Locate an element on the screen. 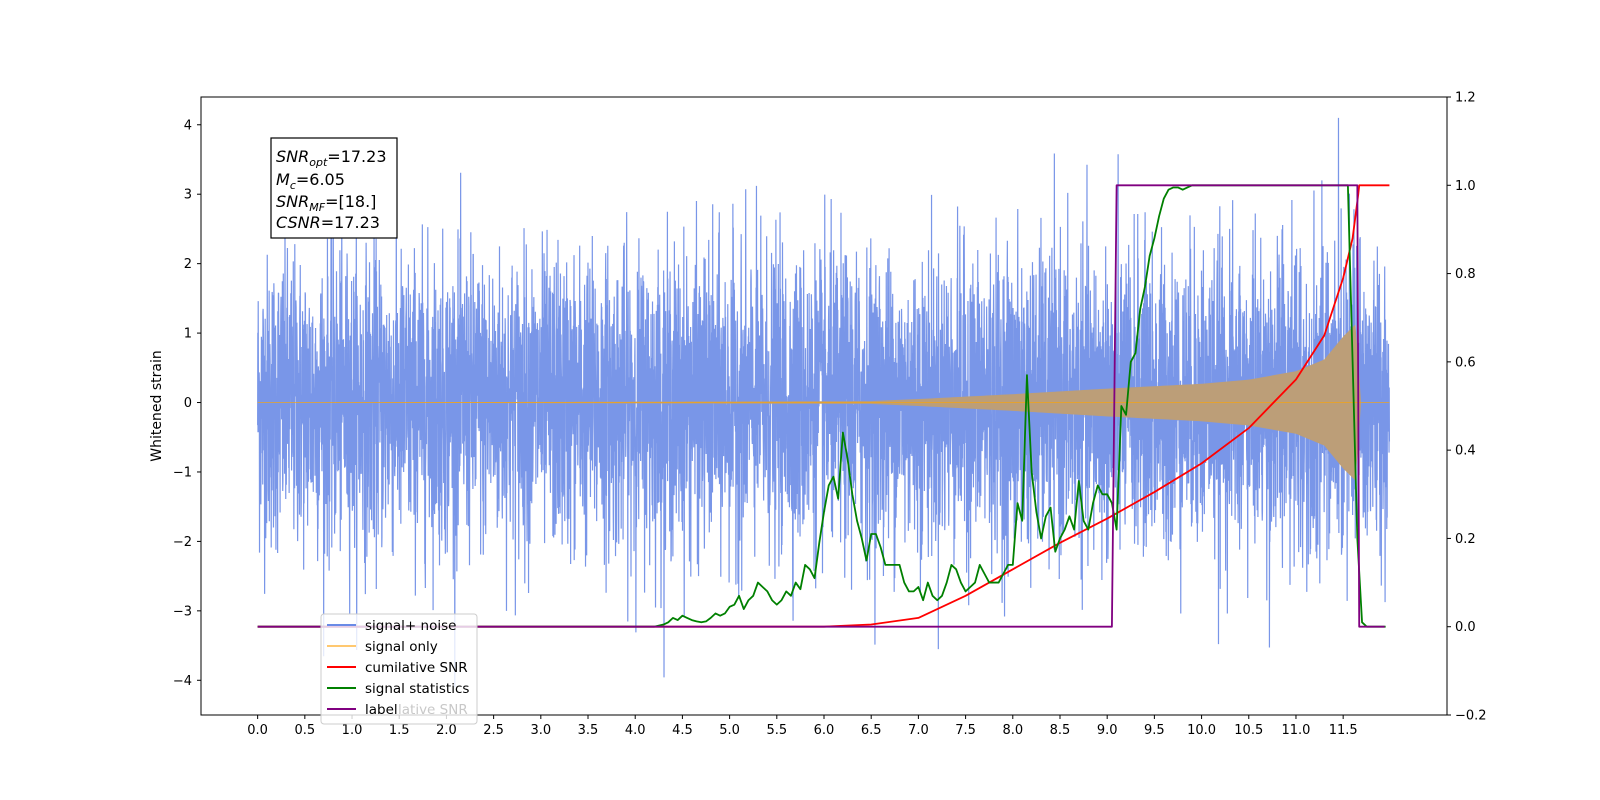  y-right-tick-label: 0.0 is located at coordinates (1465, 627).